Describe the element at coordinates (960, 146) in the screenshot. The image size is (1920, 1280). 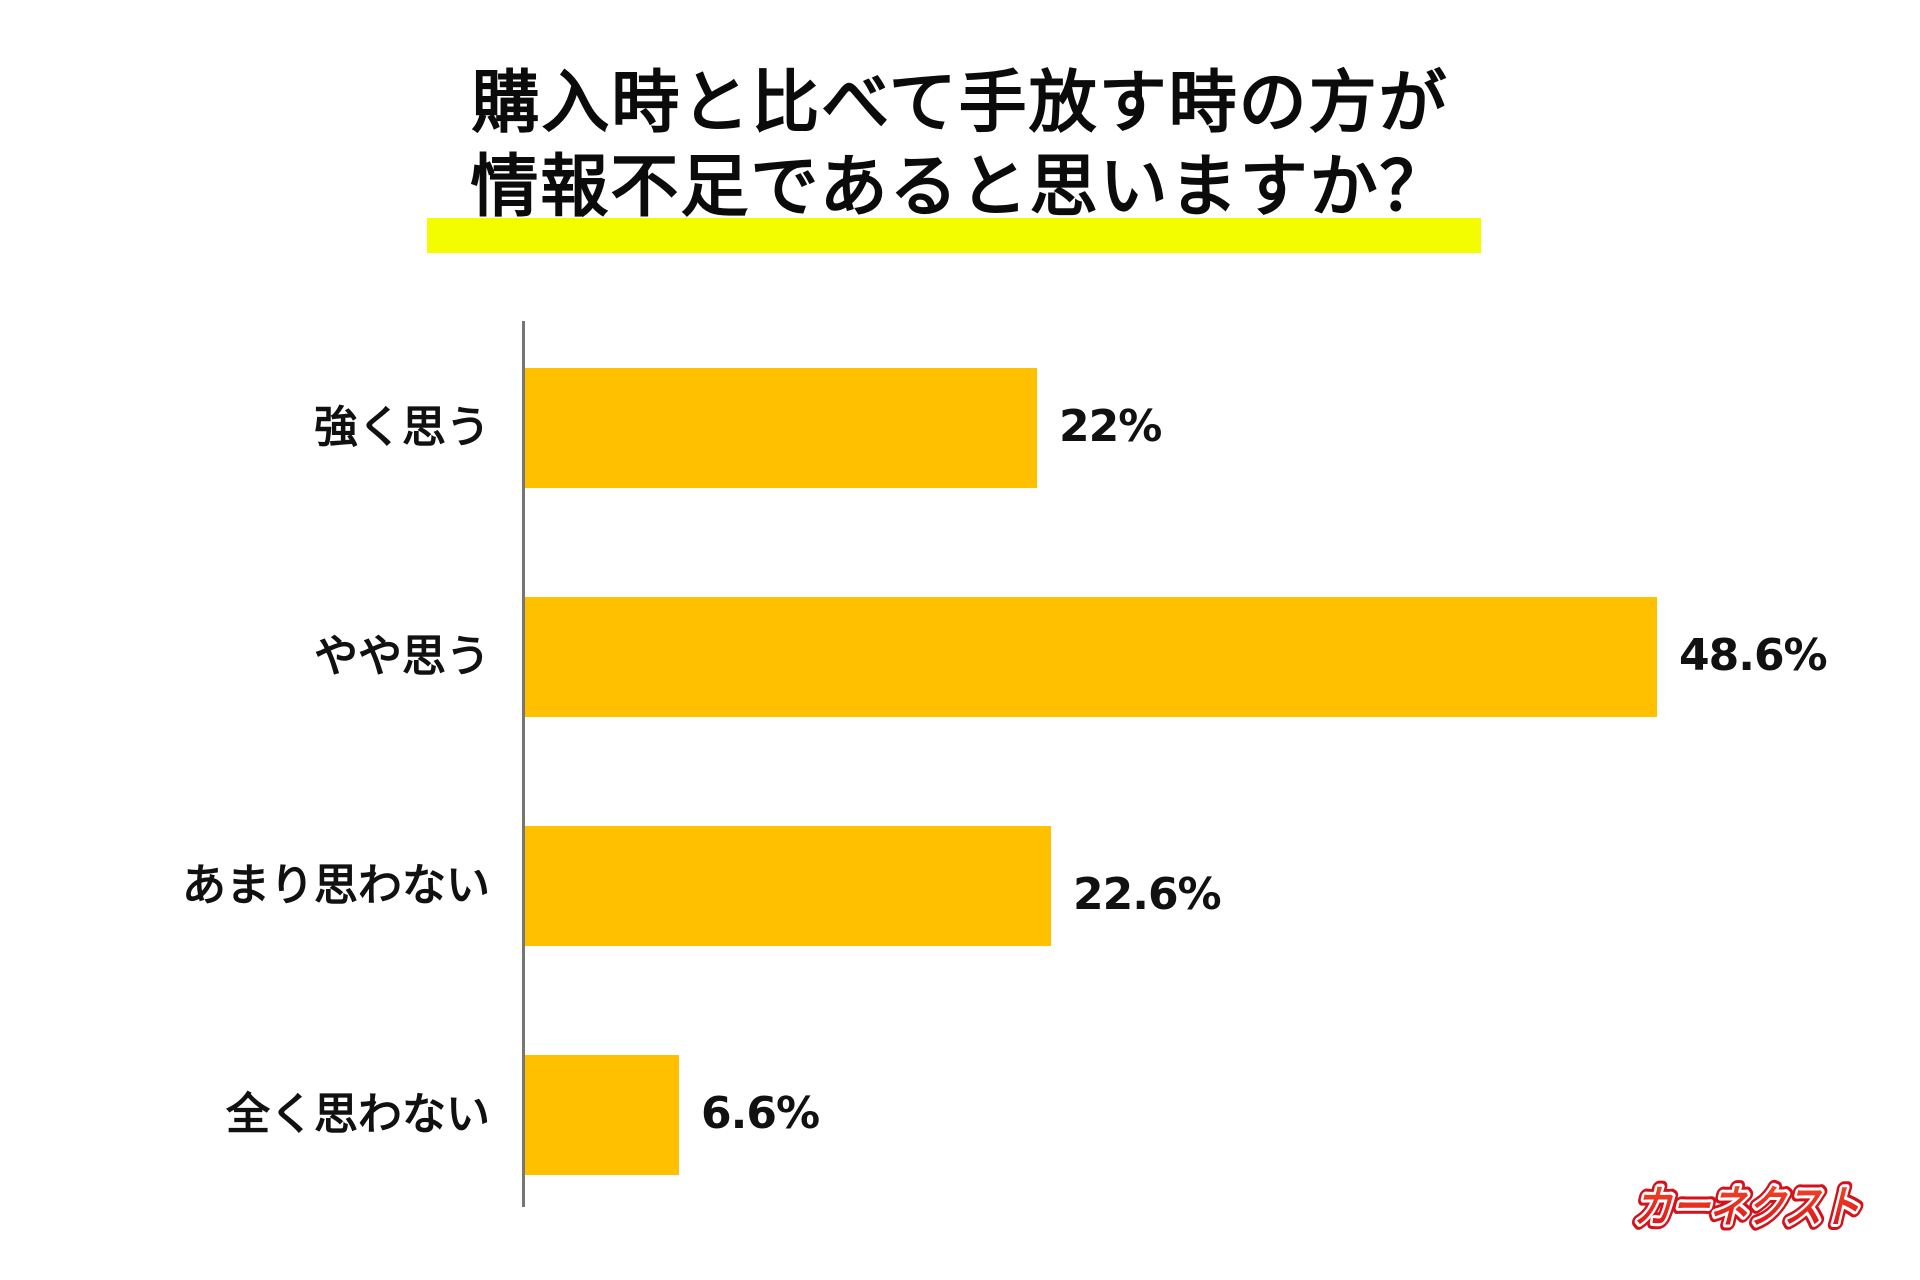
I see `chart-title: 購入時と比べて手放す時の方が 情報不足であると思いますか？` at that location.